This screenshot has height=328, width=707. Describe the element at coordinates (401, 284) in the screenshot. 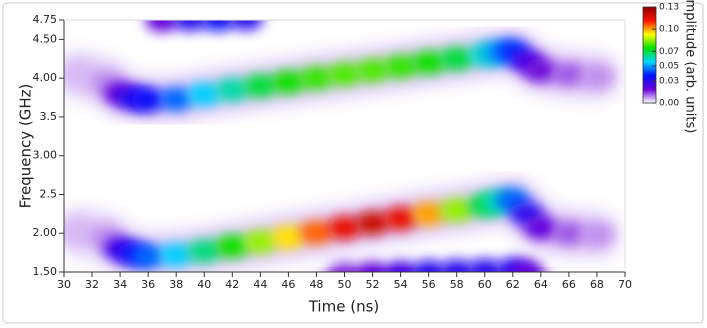

I see `x-tick-label: 54` at that location.